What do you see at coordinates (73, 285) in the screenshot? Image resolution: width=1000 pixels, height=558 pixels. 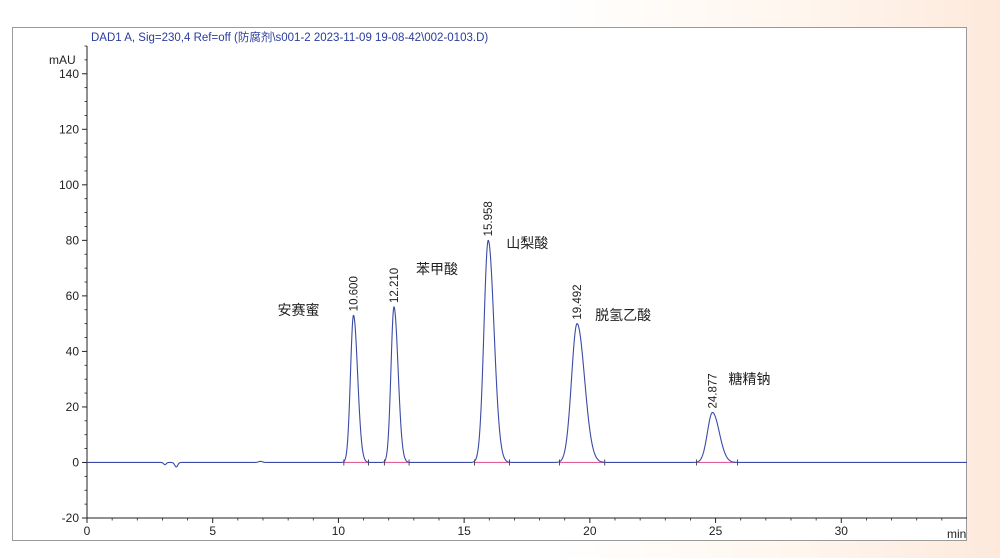 I see `y-axis-ticks: -20 0 20 40 60 80 100 120 140` at bounding box center [73, 285].